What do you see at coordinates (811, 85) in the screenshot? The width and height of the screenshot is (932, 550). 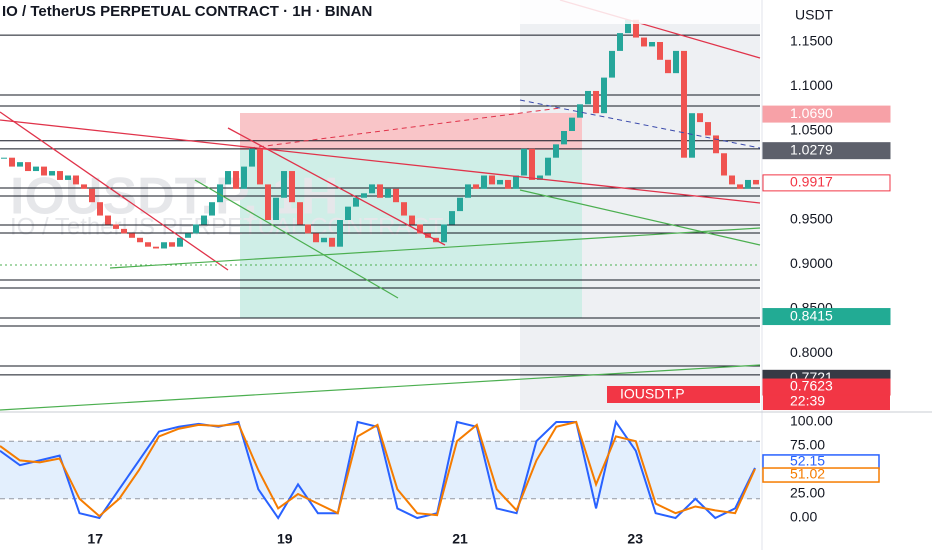 I see `y-tick-label: 1.1000` at bounding box center [811, 85].